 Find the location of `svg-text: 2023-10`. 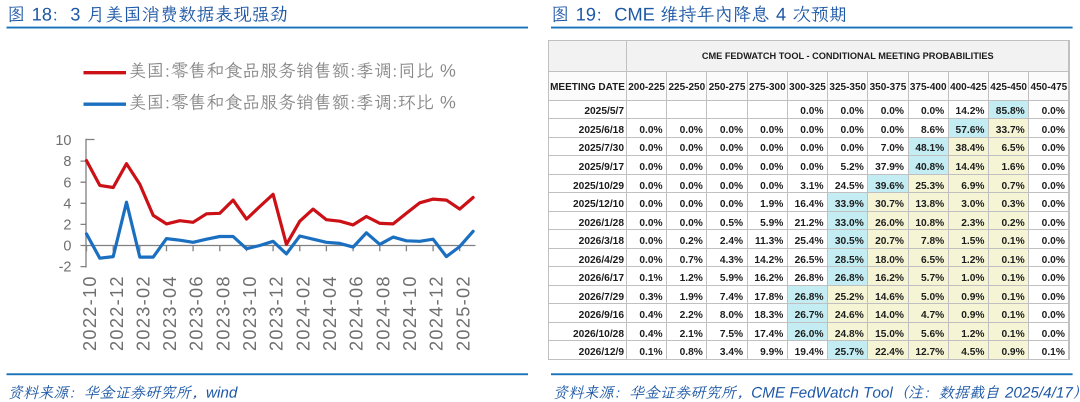

svg-text: 2023-10 is located at coordinates (250, 313).